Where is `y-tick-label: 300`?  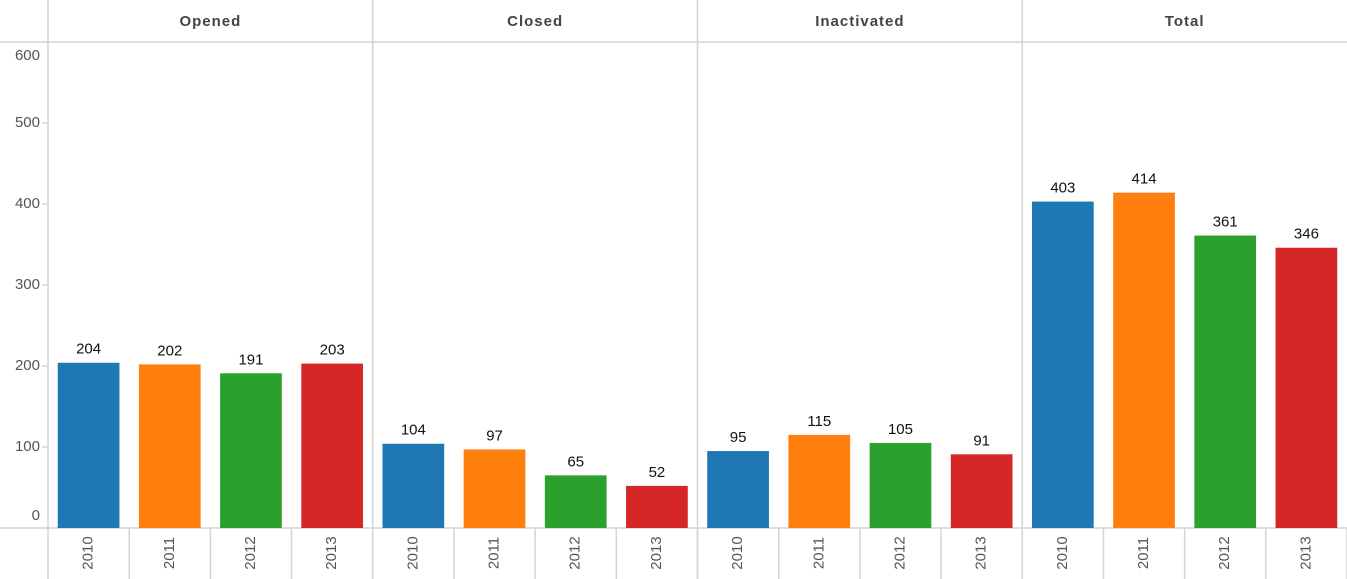 y-tick-label: 300 is located at coordinates (27, 284).